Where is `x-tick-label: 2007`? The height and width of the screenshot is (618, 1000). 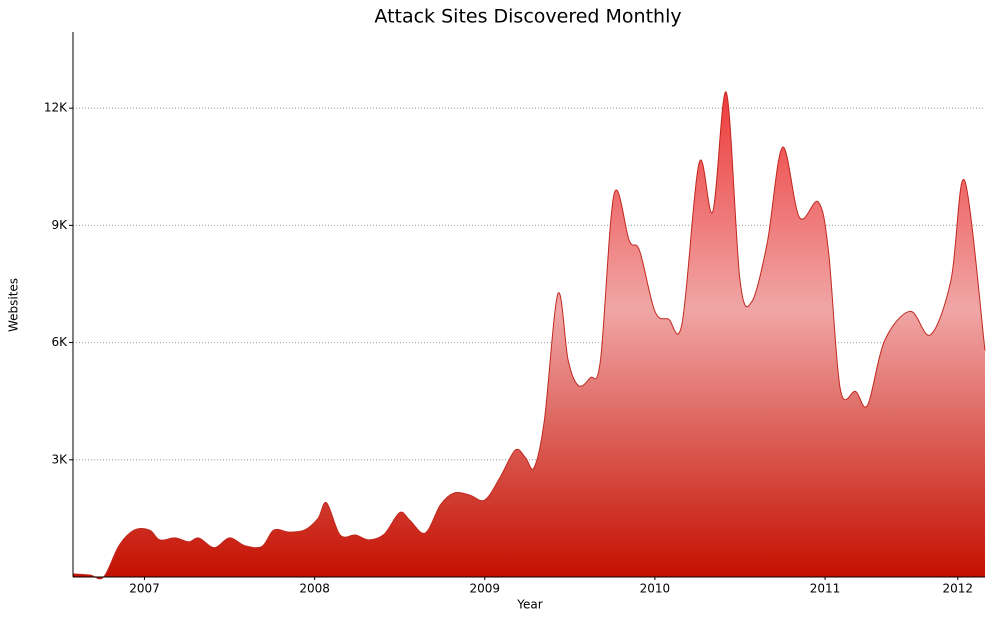 x-tick-label: 2007 is located at coordinates (144, 589).